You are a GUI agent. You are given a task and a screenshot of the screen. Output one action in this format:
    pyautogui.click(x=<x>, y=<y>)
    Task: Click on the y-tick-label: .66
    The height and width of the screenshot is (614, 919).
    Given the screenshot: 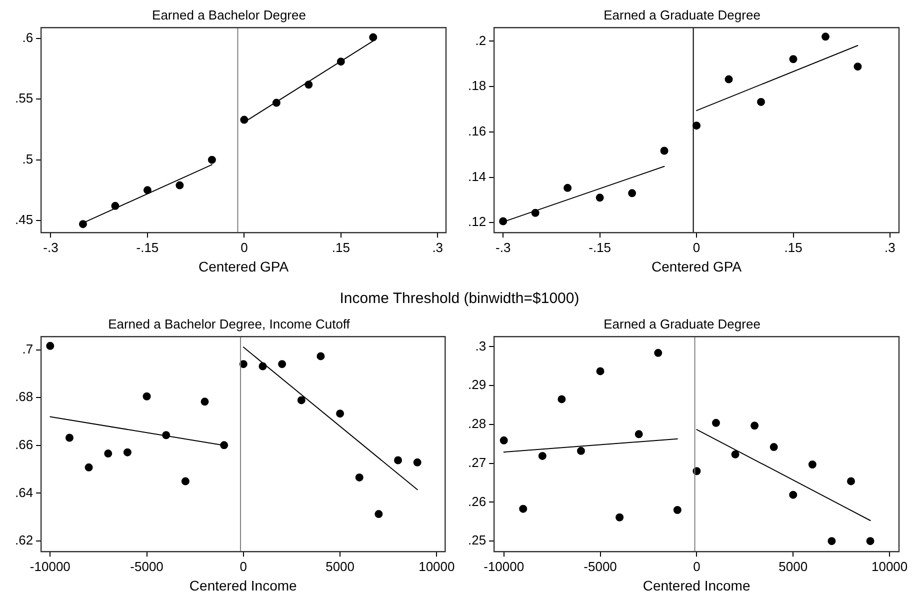 What is the action you would take?
    pyautogui.click(x=24, y=444)
    